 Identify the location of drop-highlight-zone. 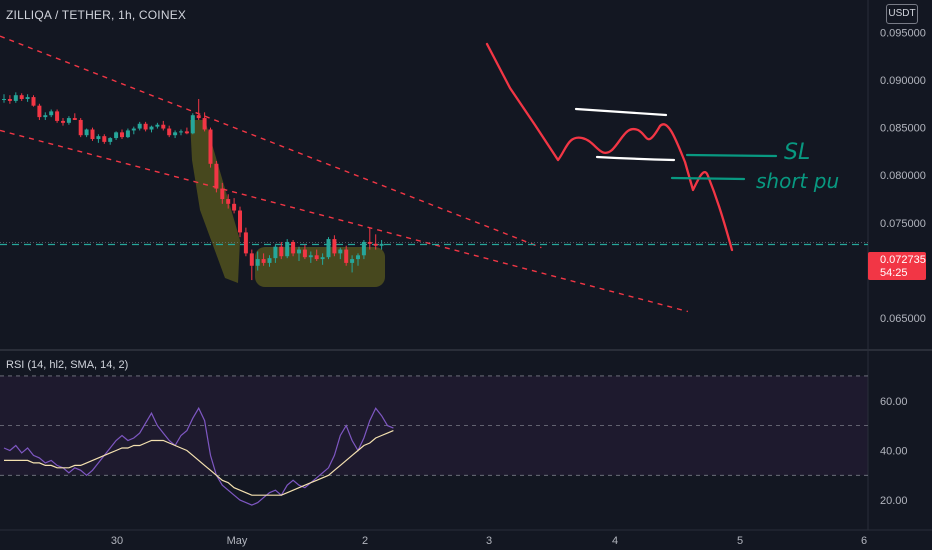
(215, 201).